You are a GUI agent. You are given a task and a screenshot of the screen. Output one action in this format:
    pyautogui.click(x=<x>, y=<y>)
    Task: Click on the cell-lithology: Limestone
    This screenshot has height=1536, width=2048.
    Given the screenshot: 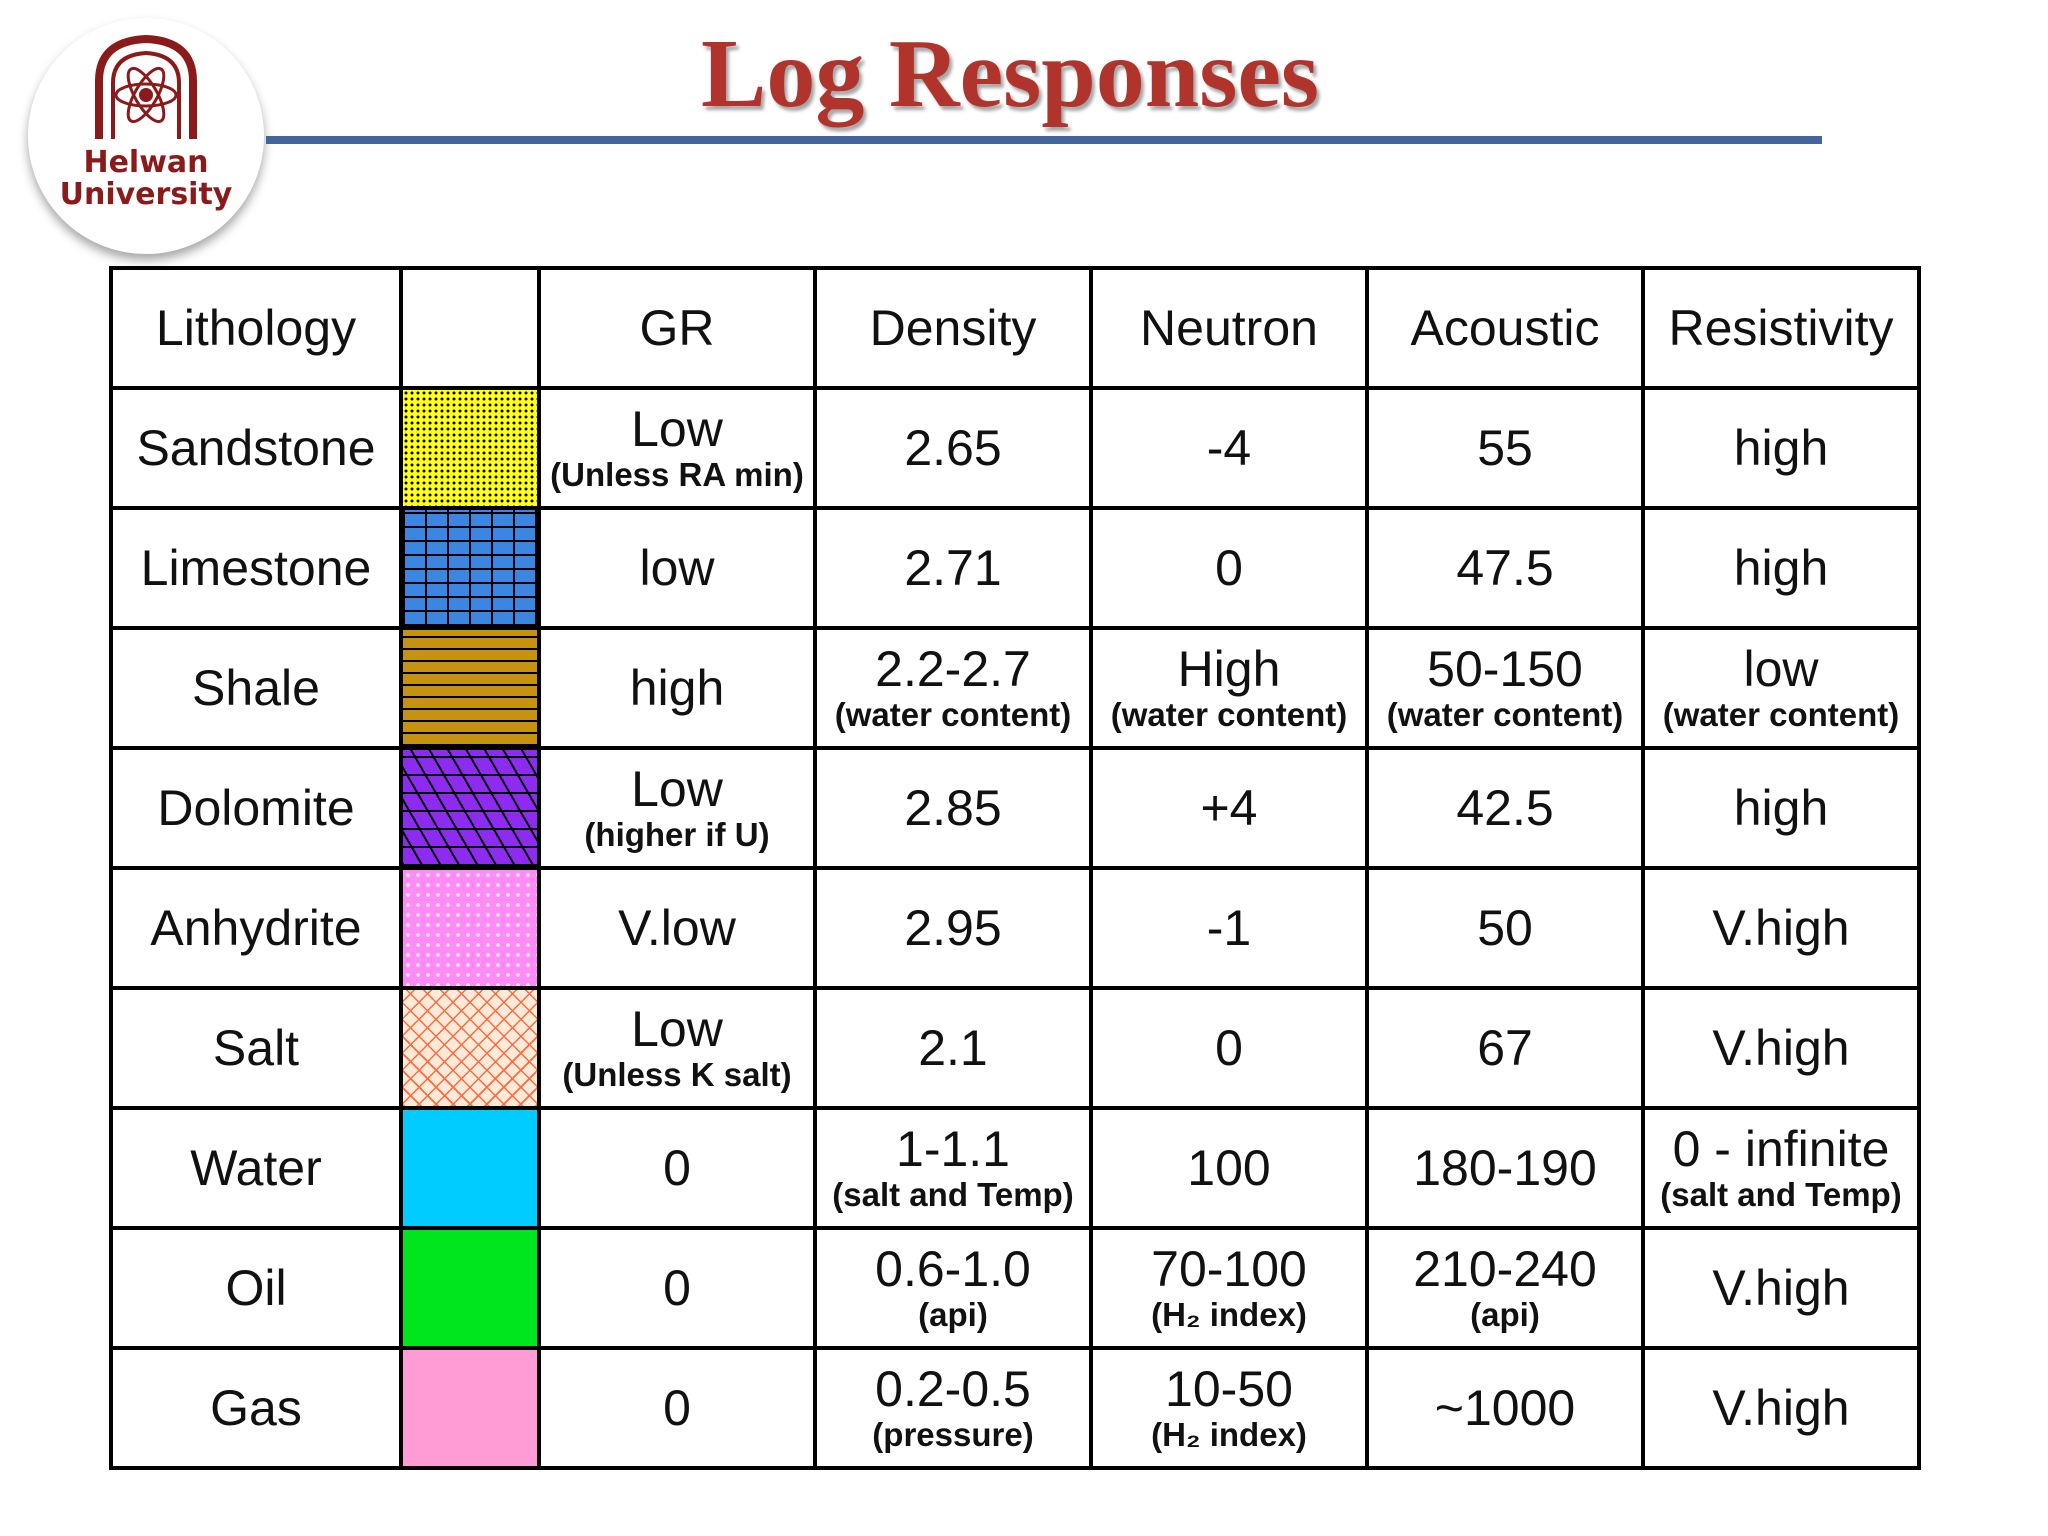 What is the action you would take?
    pyautogui.click(x=256, y=568)
    